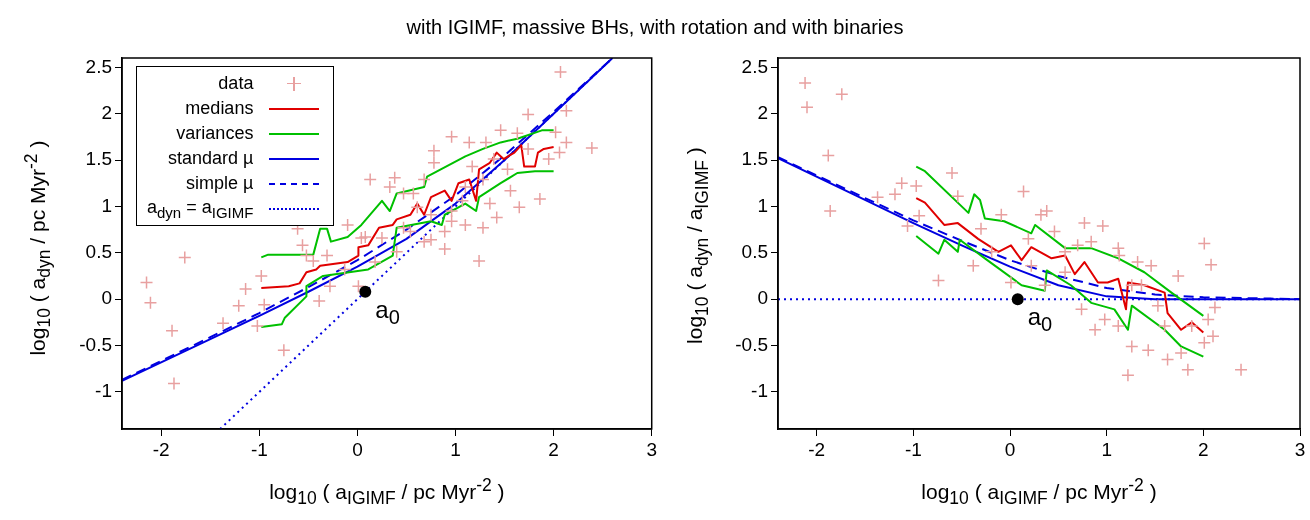  What do you see at coordinates (200, 208) in the screenshot?
I see `legend-label: a$_{dyn}$ = a$_{IGIMF}$` at bounding box center [200, 208].